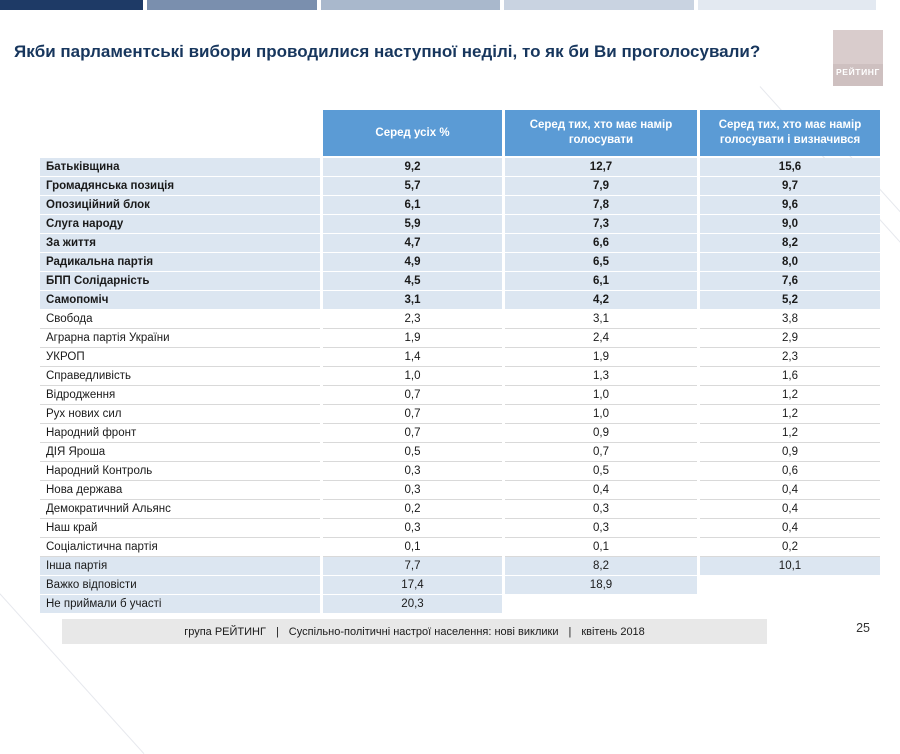  I want to click on party-name: Нова держава, so click(180, 490).